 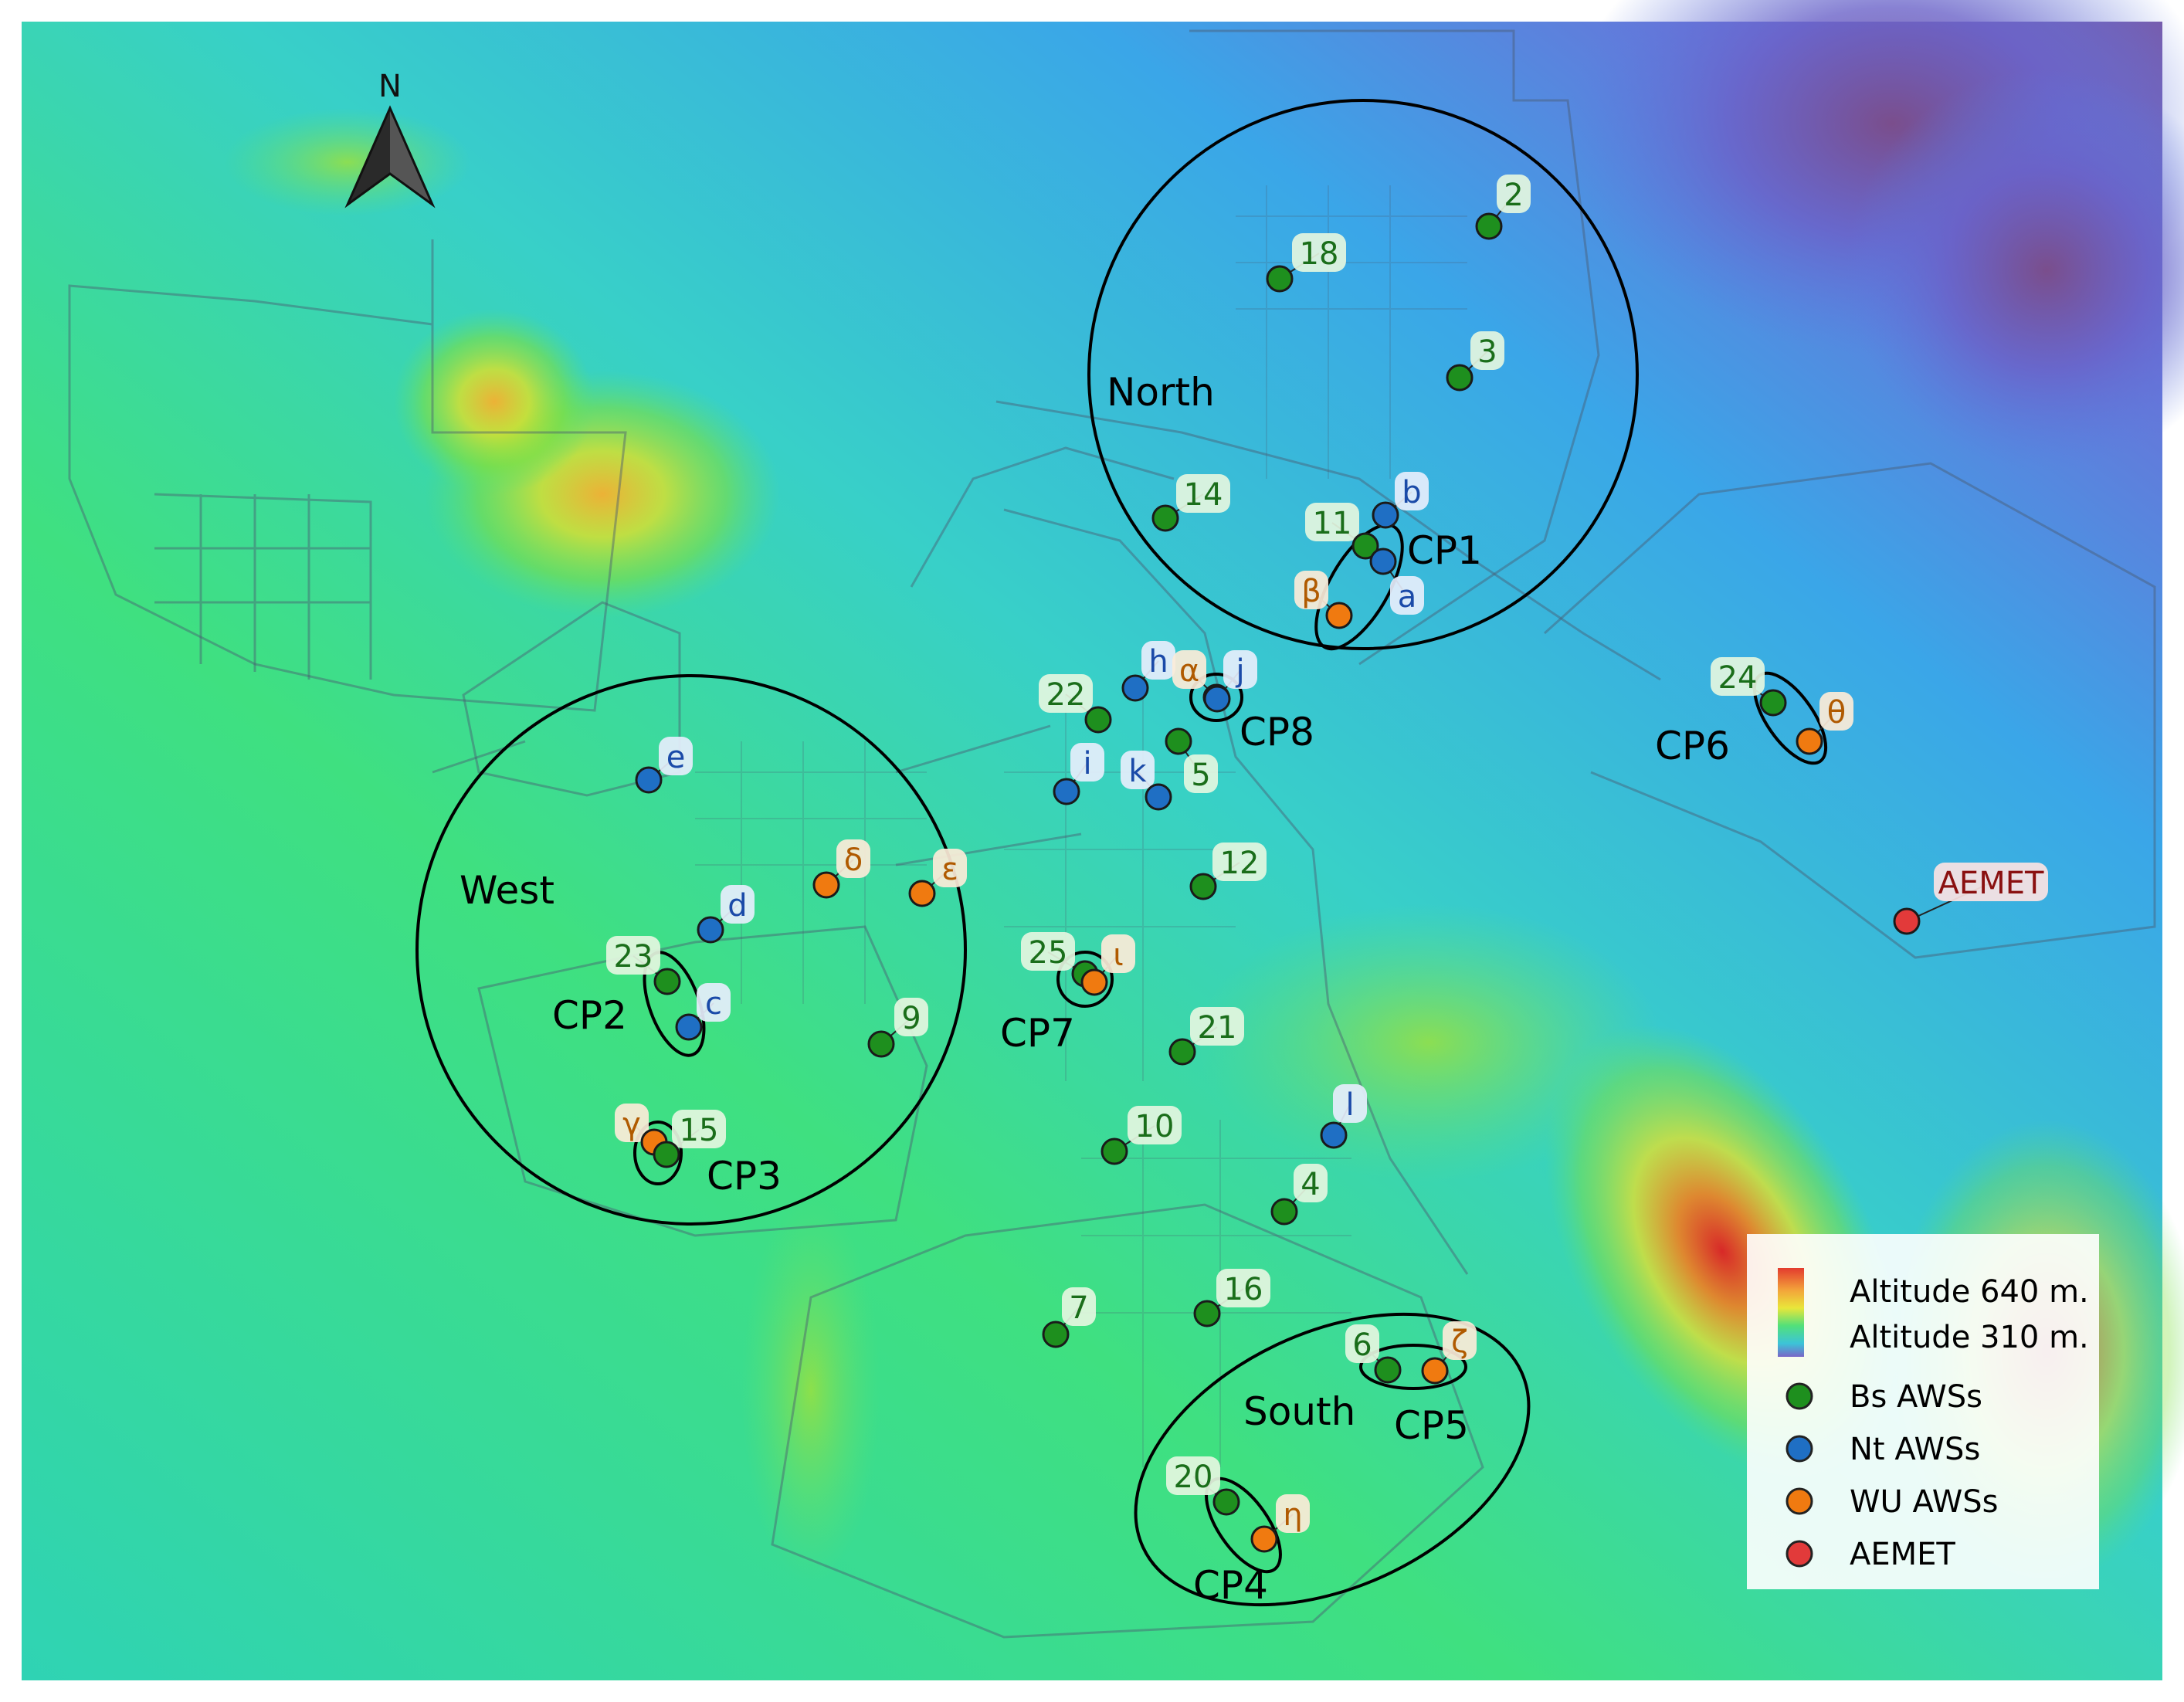 I want to click on station-label: 16, so click(x=1243, y=1289).